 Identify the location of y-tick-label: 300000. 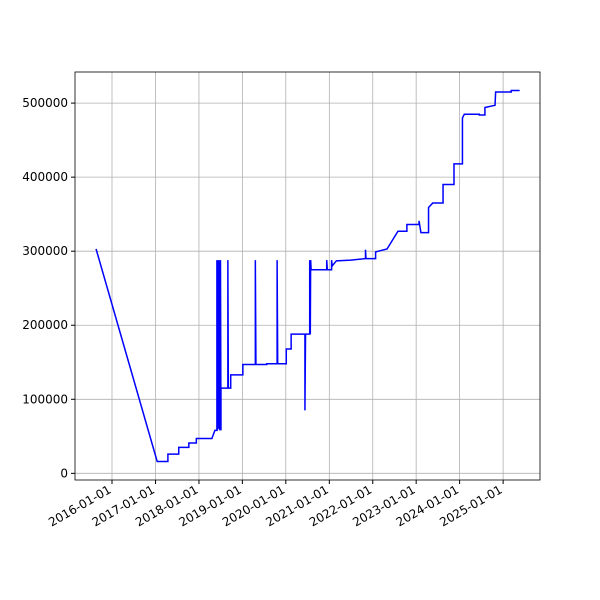
(45, 251).